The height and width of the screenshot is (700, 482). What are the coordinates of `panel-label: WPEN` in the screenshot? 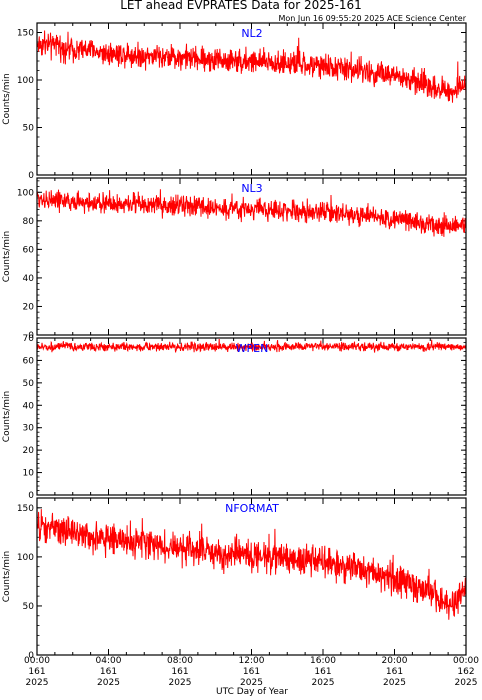 It's located at (252, 348).